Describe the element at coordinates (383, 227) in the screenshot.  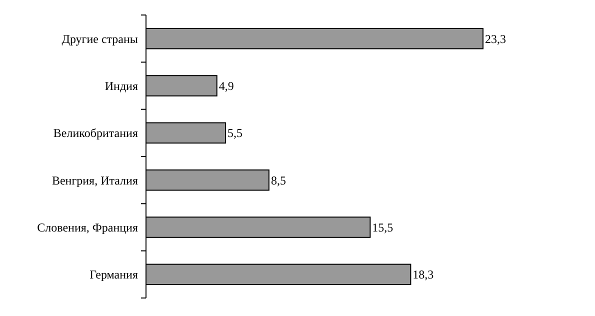
I see `data-label: 15,5` at that location.